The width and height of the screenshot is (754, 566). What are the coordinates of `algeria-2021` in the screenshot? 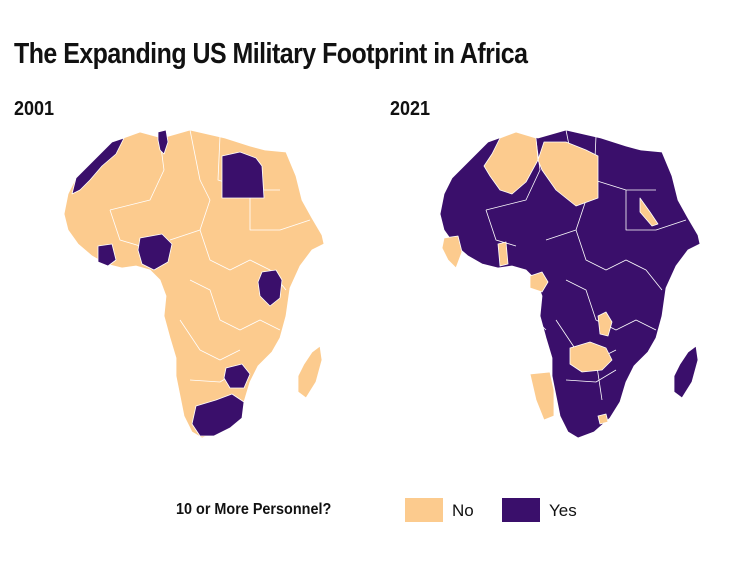 It's located at (511, 163).